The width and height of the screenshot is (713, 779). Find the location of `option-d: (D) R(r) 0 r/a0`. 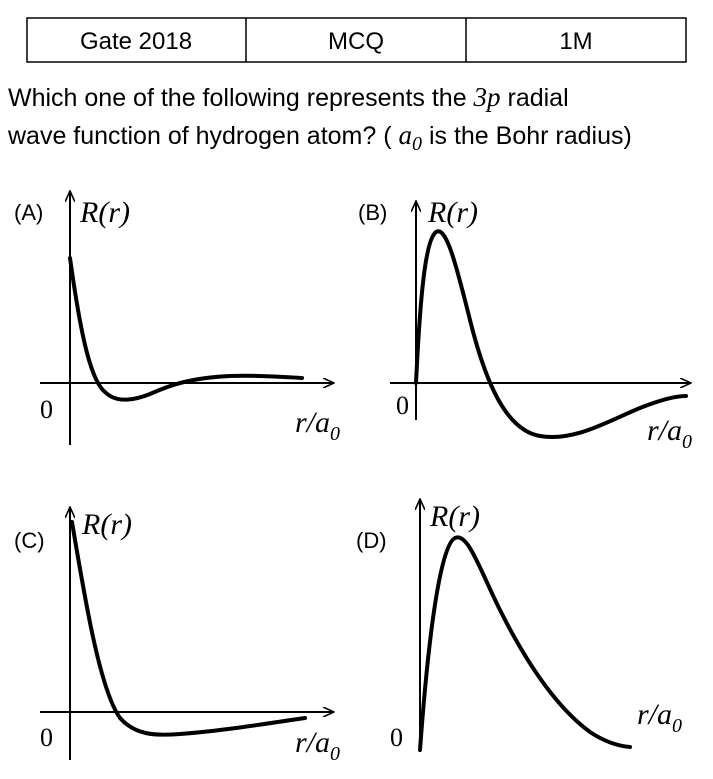

option-d: (D) R(r) 0 r/a0 is located at coordinates (519, 626).